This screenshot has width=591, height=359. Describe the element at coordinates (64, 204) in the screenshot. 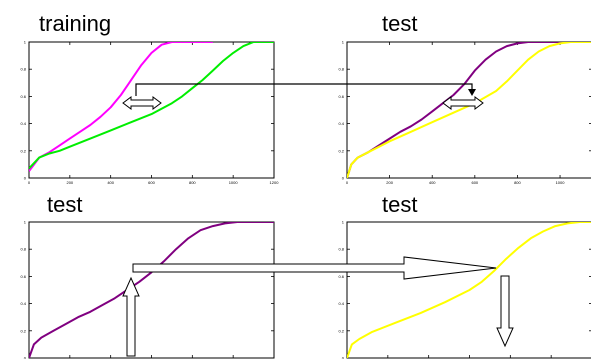

I see `chart-title-test-2: test` at that location.